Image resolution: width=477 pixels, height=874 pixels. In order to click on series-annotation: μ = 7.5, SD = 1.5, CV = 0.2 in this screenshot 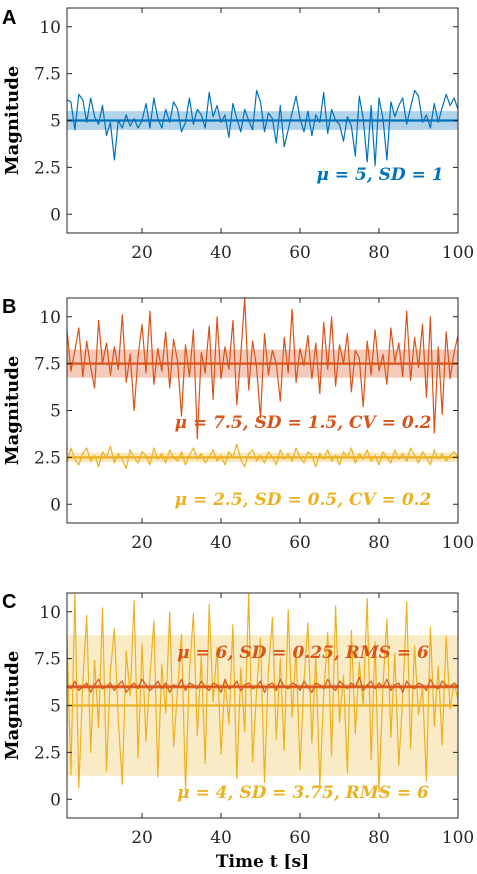, I will do `click(303, 423)`.